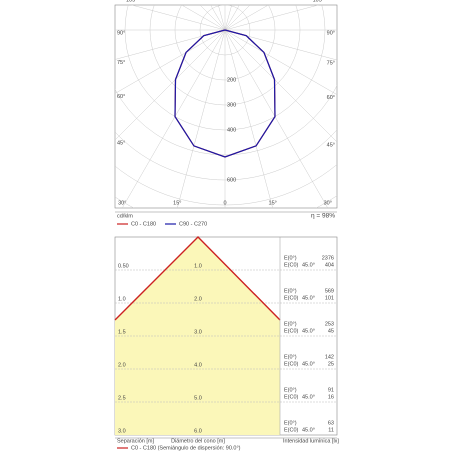 The image size is (452, 452). What do you see at coordinates (331, 364) in the screenshot?
I see `ec-value: 25` at bounding box center [331, 364].